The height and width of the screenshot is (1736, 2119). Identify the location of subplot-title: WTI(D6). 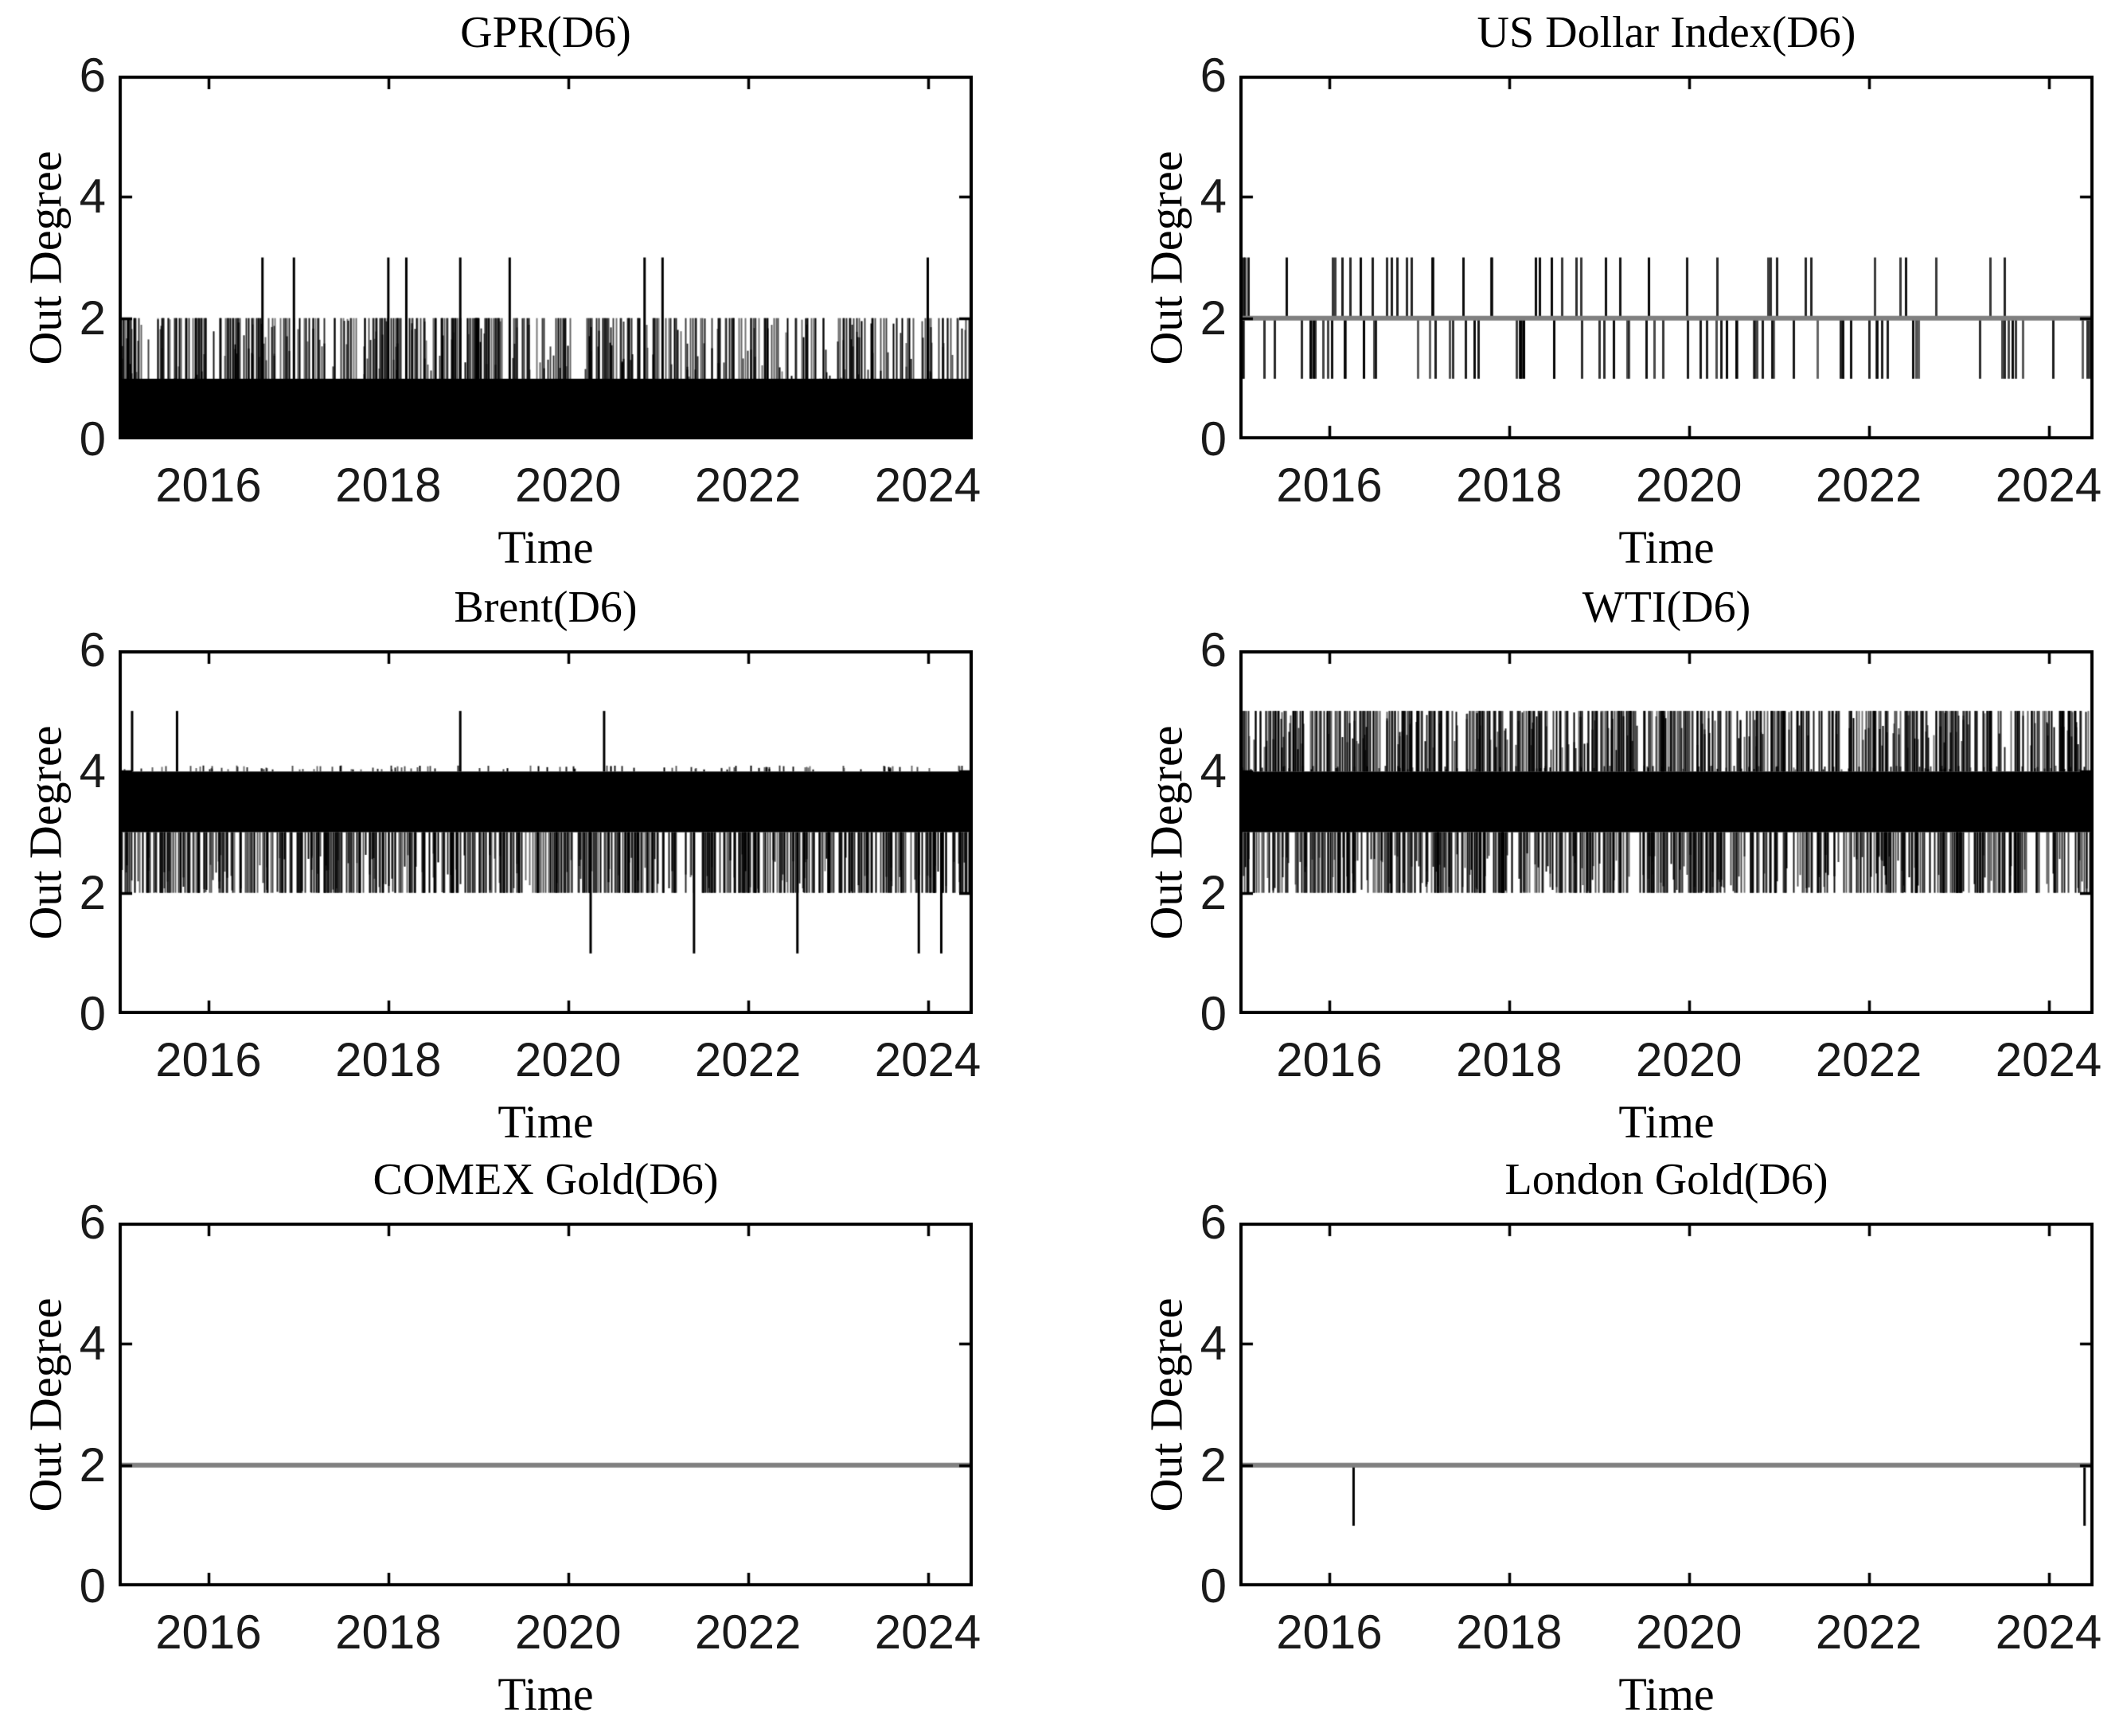
(1666, 607).